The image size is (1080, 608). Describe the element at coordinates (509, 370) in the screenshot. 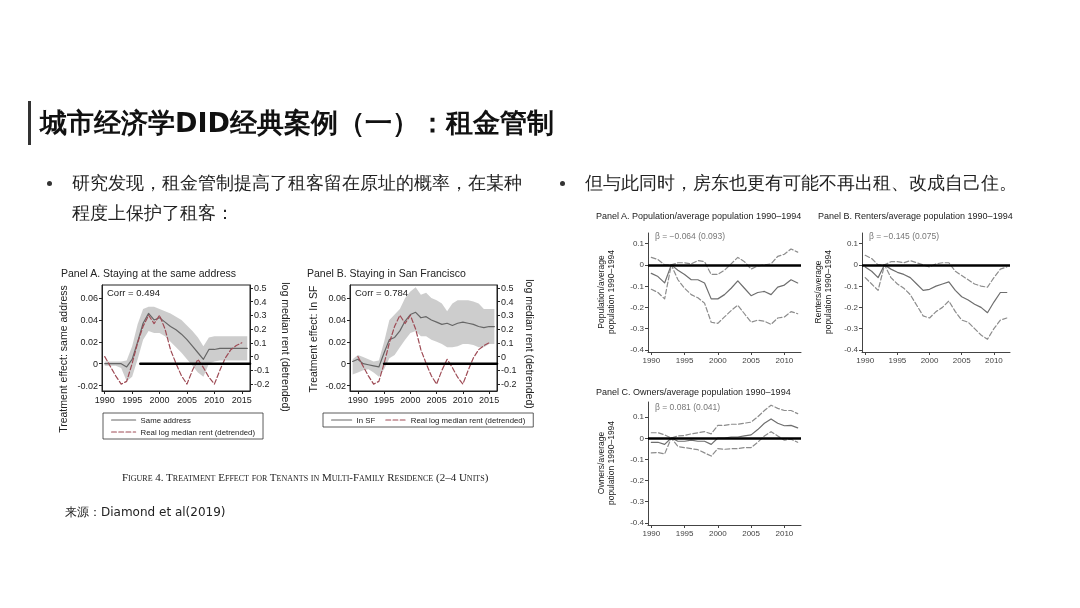

I see `y2-tick-label: -0.1` at that location.